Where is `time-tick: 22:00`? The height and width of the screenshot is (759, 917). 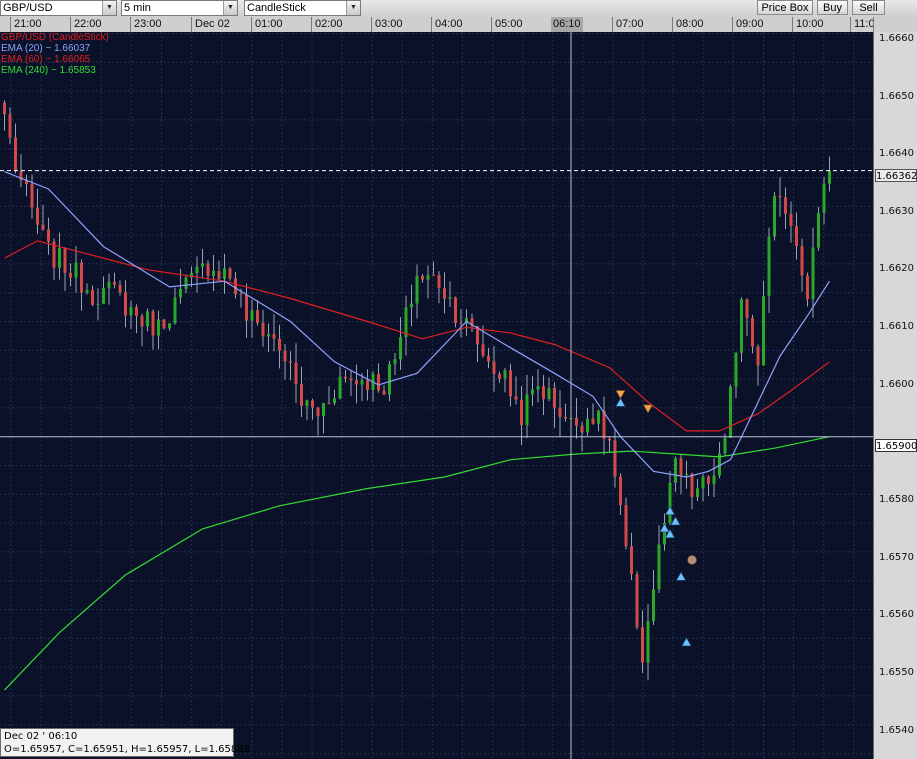
time-tick: 22:00 is located at coordinates (86, 24).